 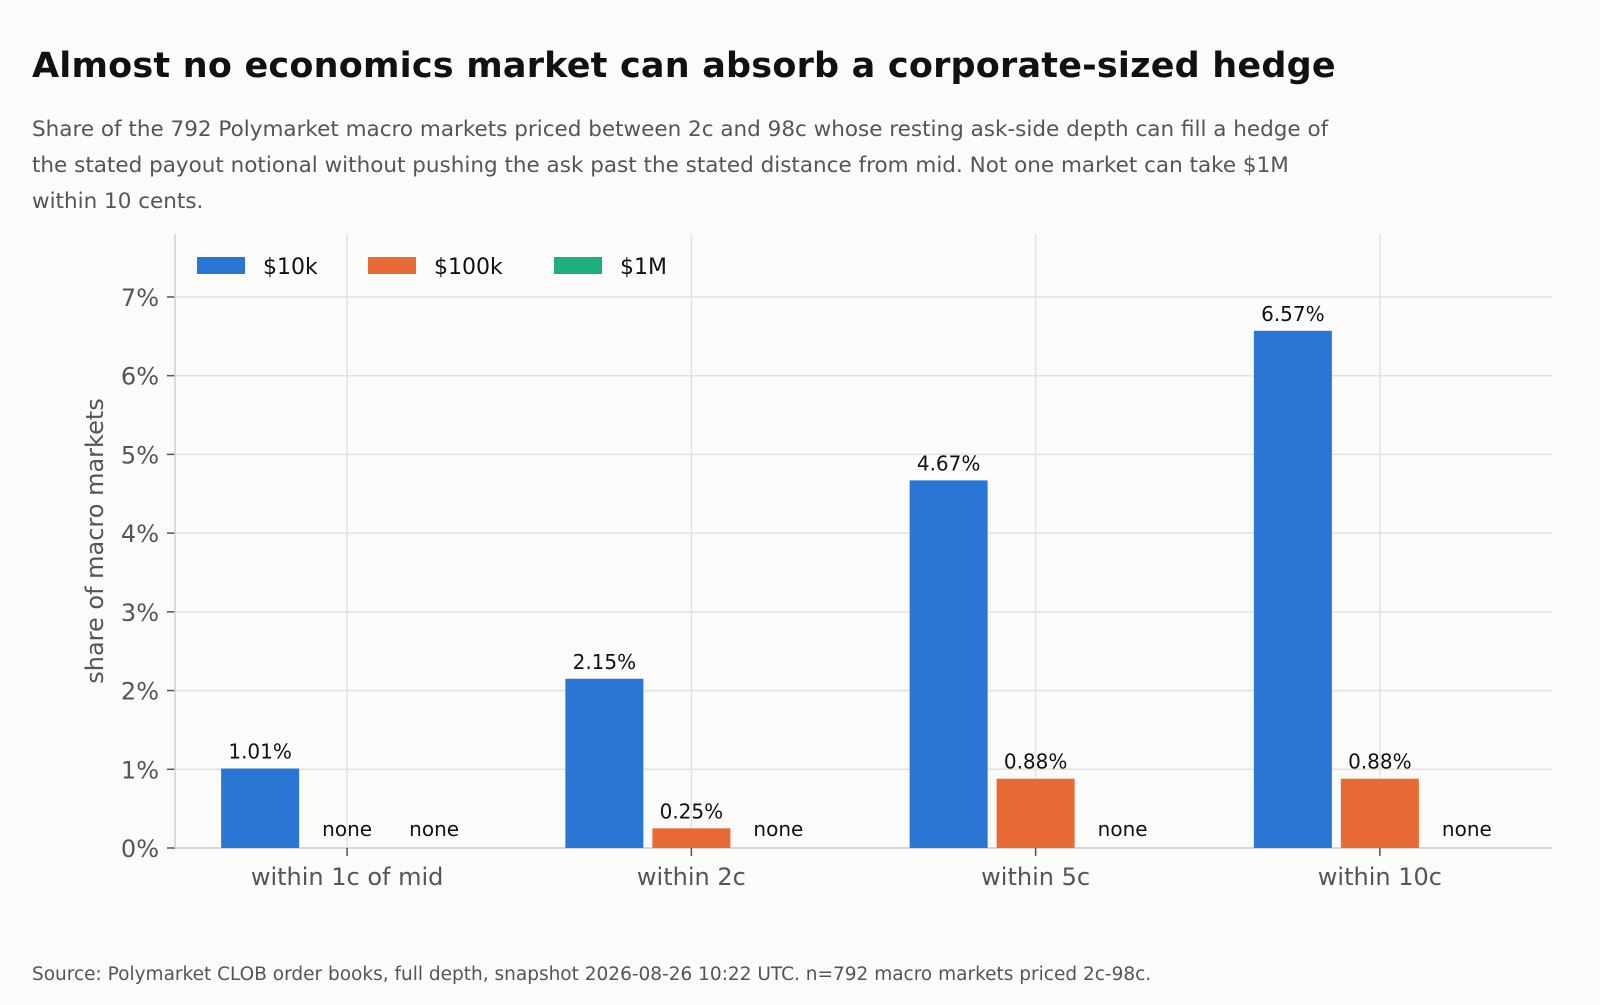 I want to click on bar-value-label: 0.25%, so click(x=692, y=811).